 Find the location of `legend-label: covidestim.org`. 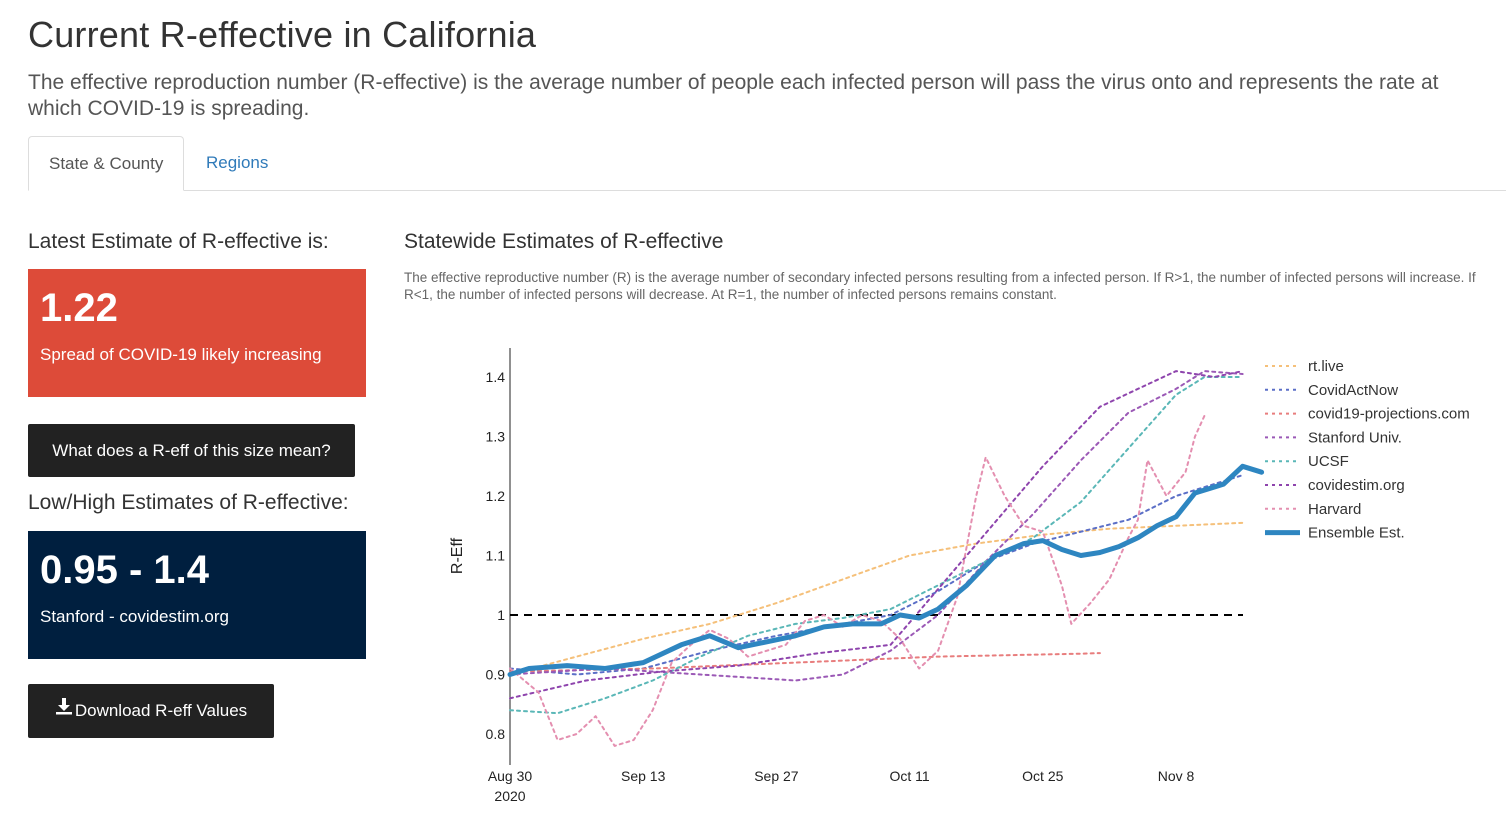

legend-label: covidestim.org is located at coordinates (1356, 485).